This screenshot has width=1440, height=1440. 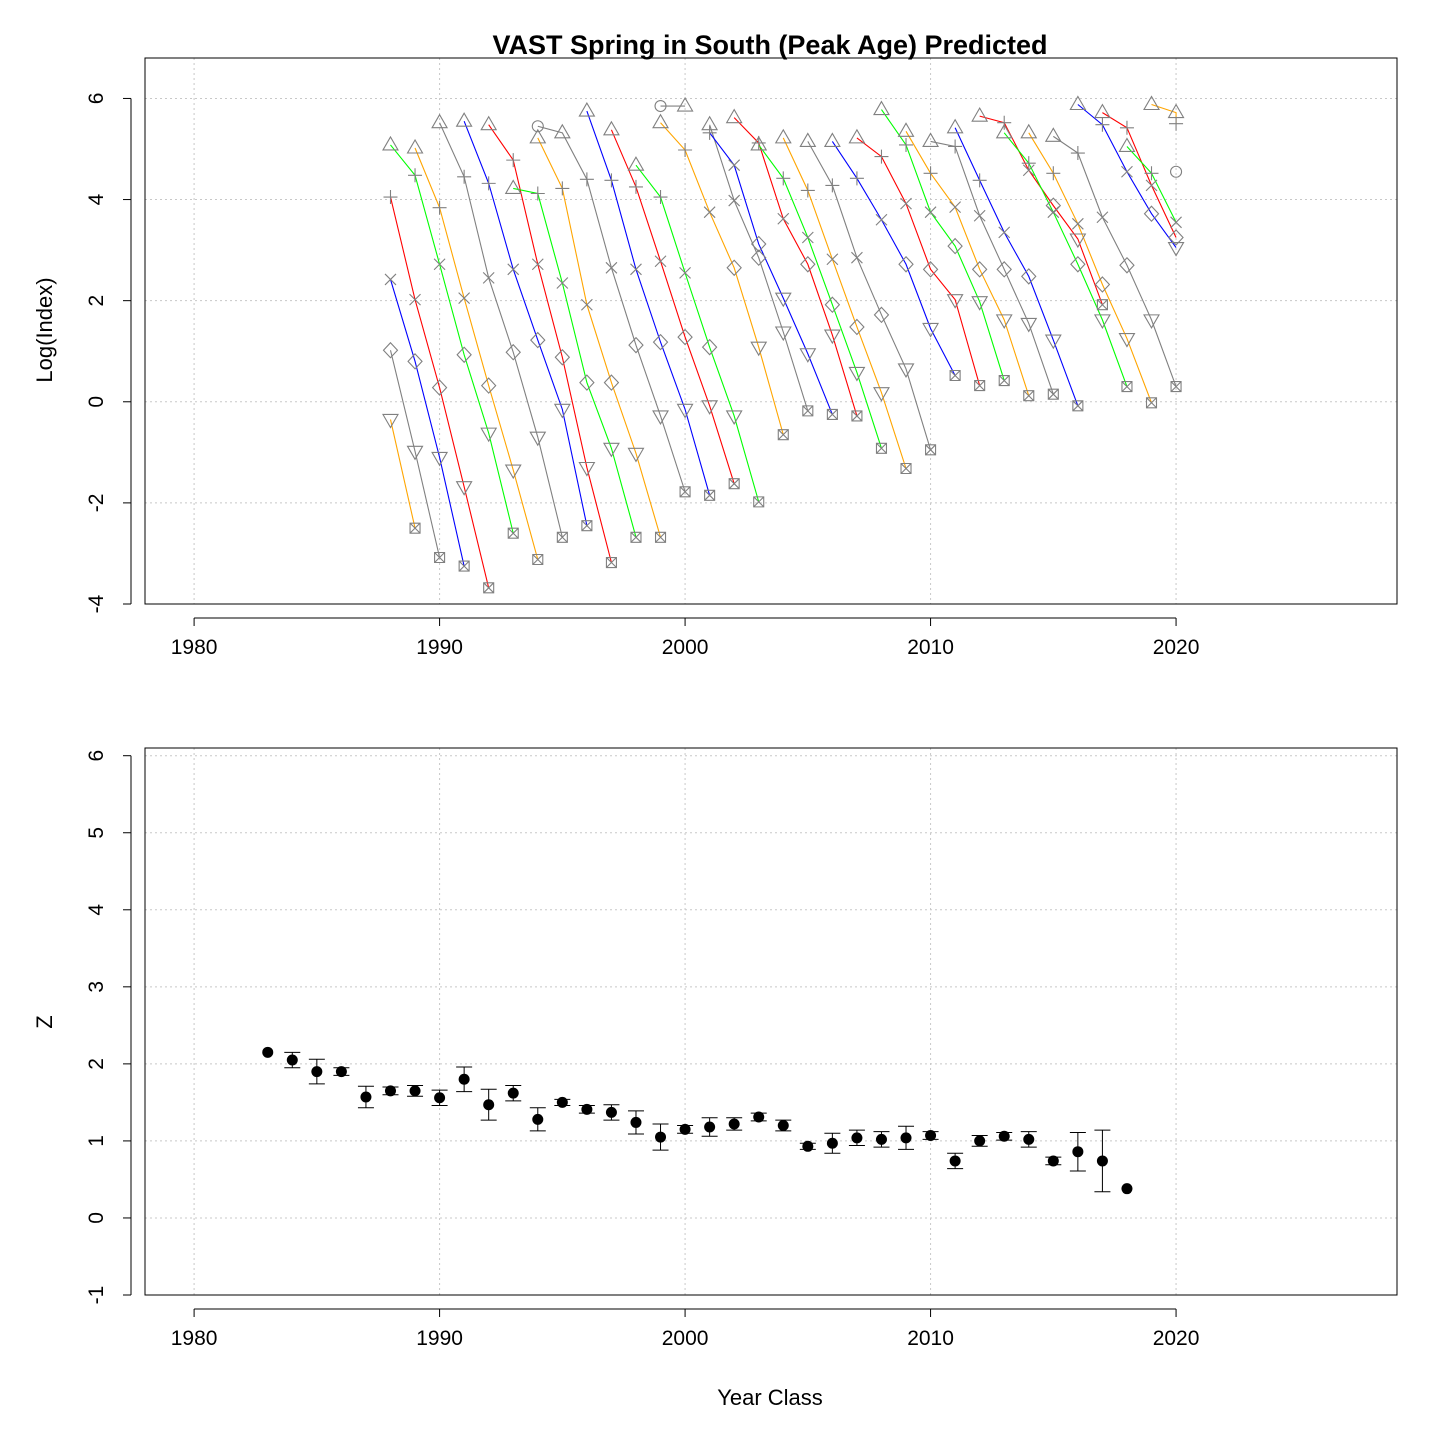 I want to click on top-y-tick-label: 2, so click(x=96, y=301).